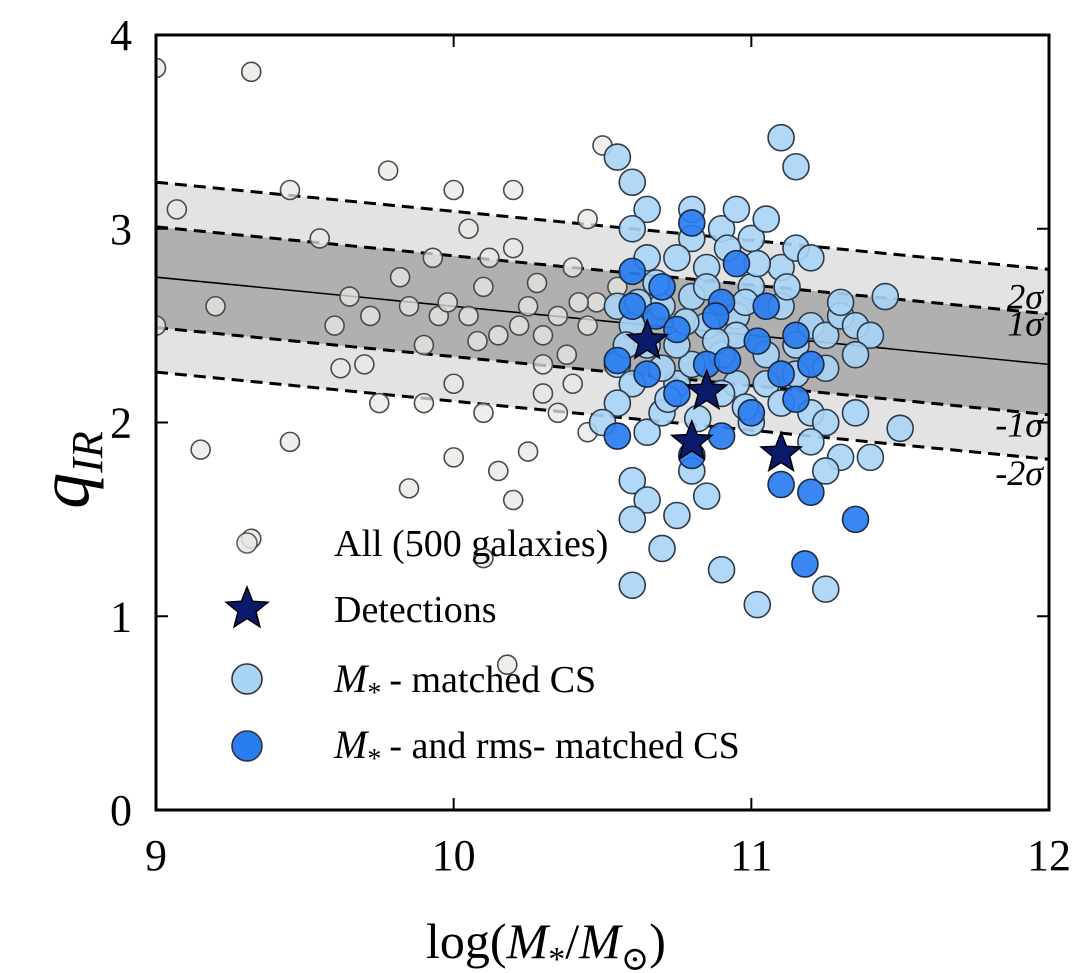 The width and height of the screenshot is (1092, 973). Describe the element at coordinates (751, 855) in the screenshot. I see `x-tick-label: 11` at that location.